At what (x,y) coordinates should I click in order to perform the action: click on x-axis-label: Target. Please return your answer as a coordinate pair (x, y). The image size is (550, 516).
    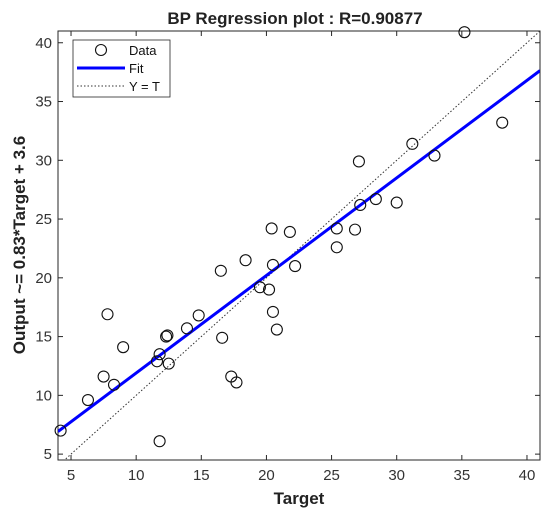
    Looking at the image, I should click on (299, 498).